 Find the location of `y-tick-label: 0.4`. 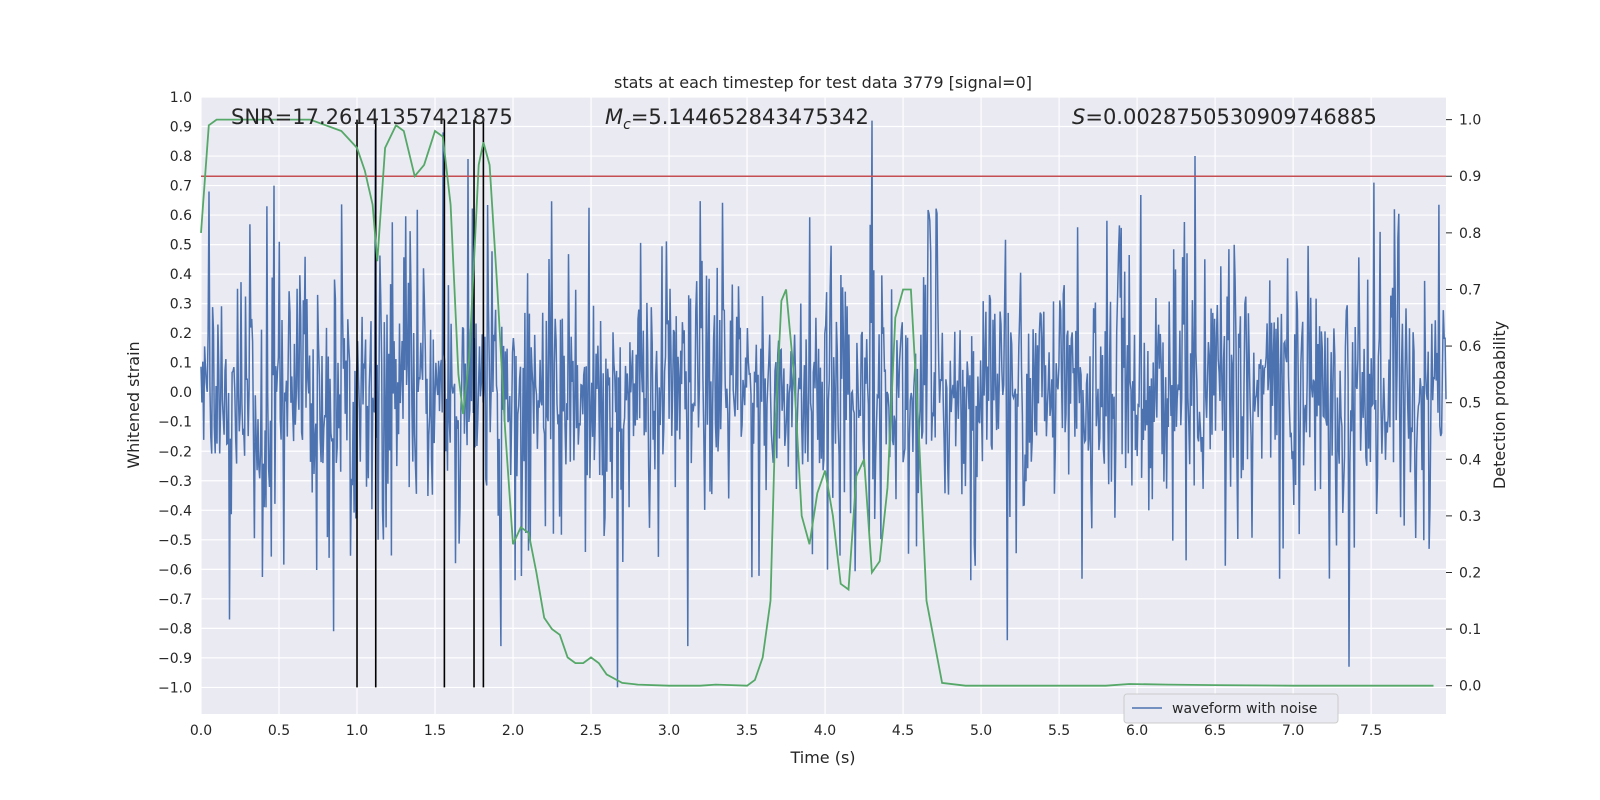

y-tick-label: 0.4 is located at coordinates (181, 275).